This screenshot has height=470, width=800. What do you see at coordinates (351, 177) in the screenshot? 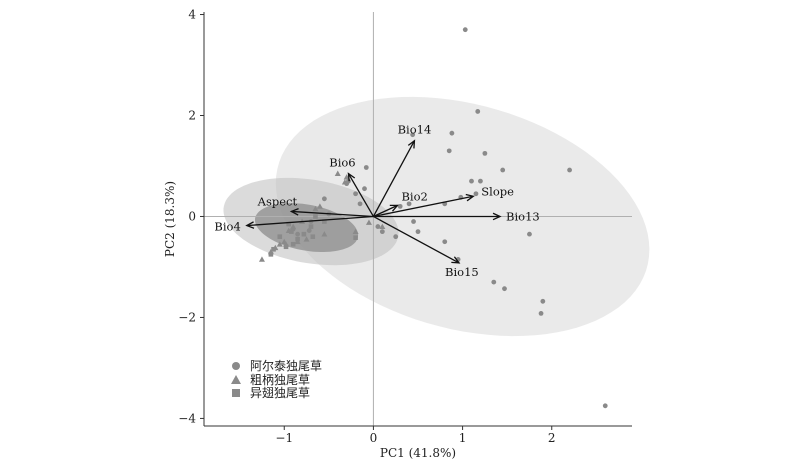
I see `arrowhead-bio6` at bounding box center [351, 177].